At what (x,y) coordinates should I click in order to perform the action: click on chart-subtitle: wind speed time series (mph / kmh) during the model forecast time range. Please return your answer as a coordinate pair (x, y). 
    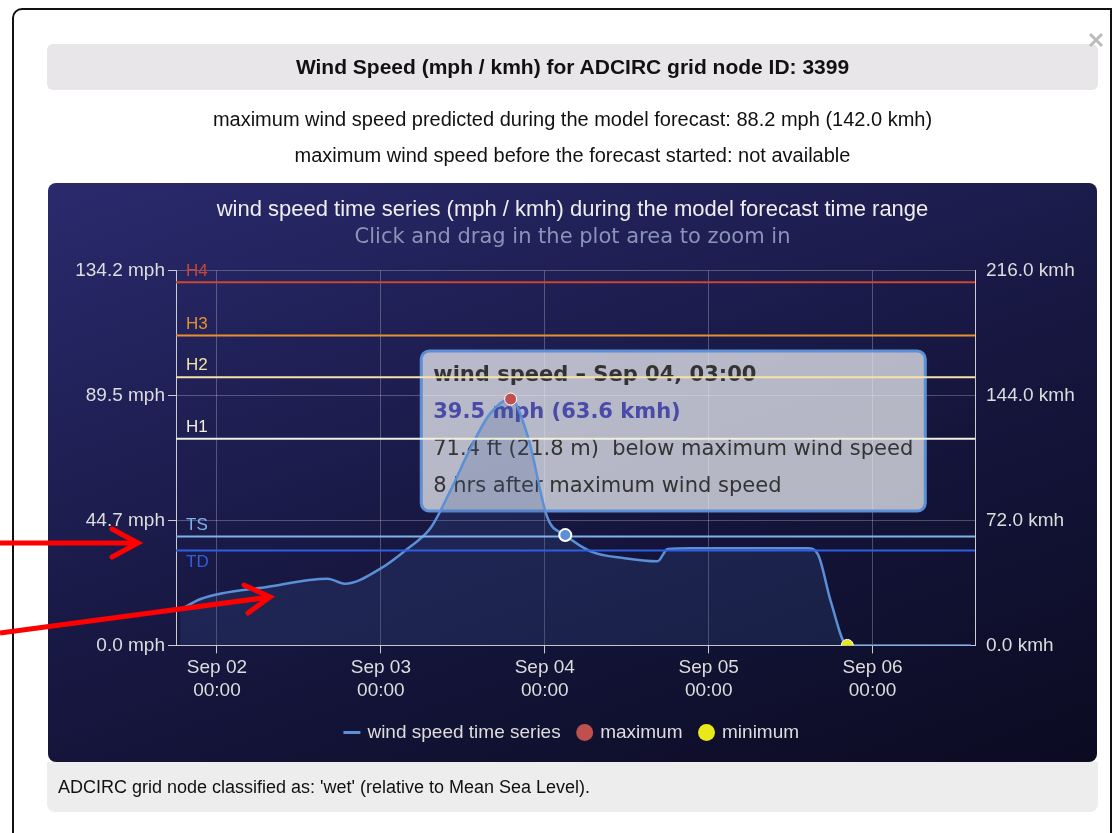
    Looking at the image, I should click on (572, 209).